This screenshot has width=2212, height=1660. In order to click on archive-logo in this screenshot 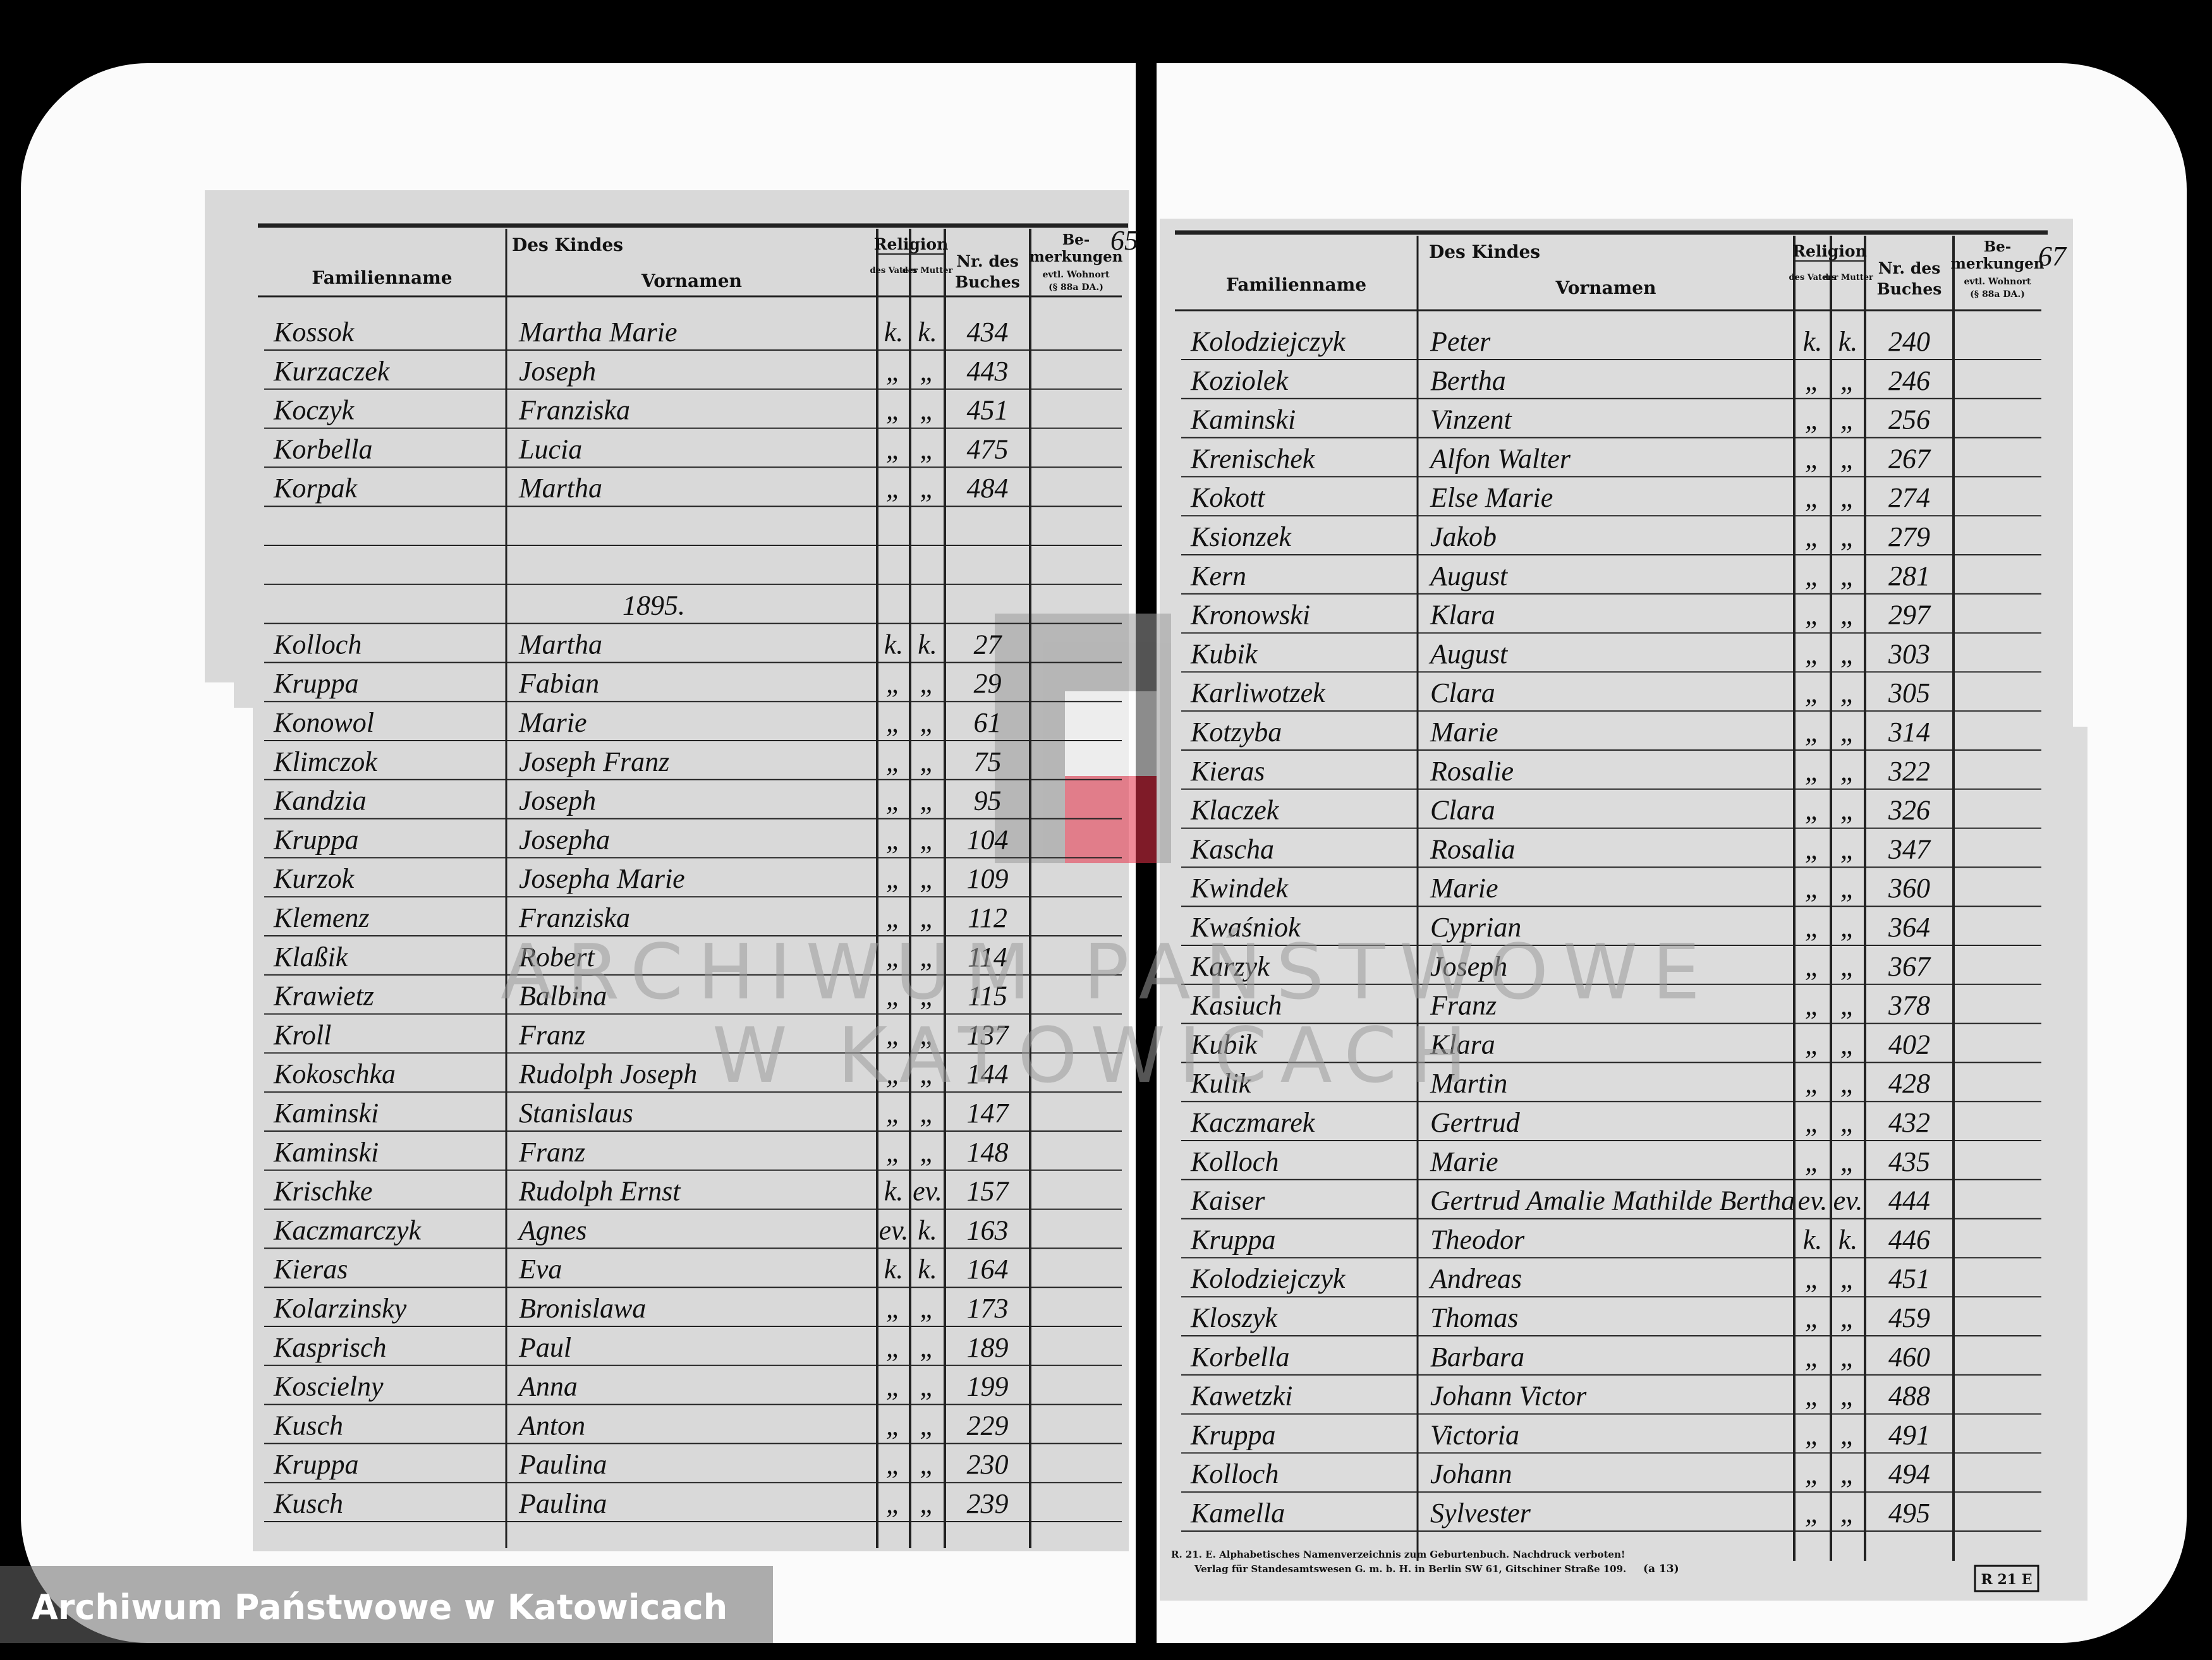, I will do `click(1083, 738)`.